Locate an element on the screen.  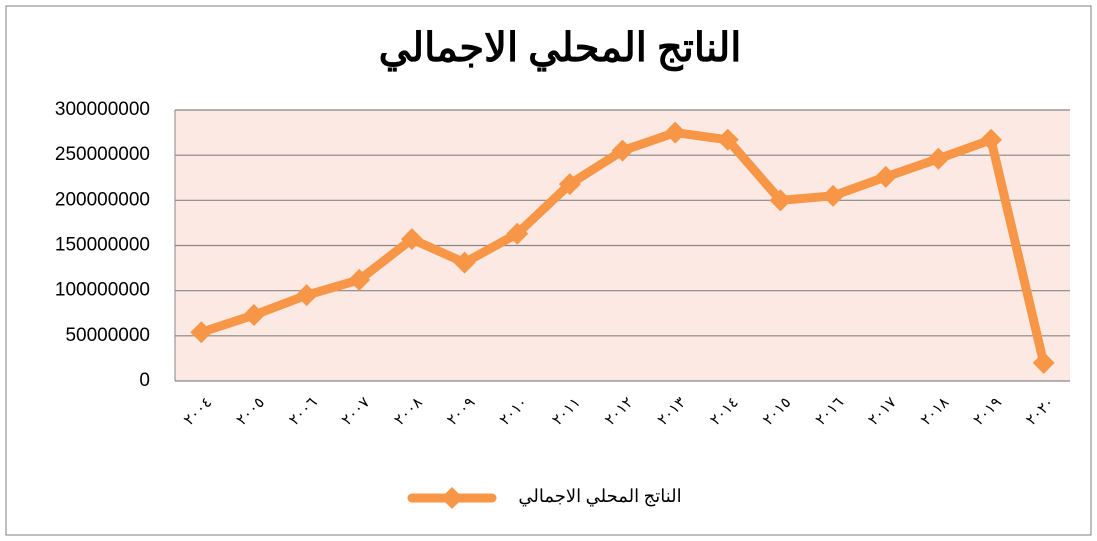
y-tick-label: 250000000 is located at coordinates (102, 154).